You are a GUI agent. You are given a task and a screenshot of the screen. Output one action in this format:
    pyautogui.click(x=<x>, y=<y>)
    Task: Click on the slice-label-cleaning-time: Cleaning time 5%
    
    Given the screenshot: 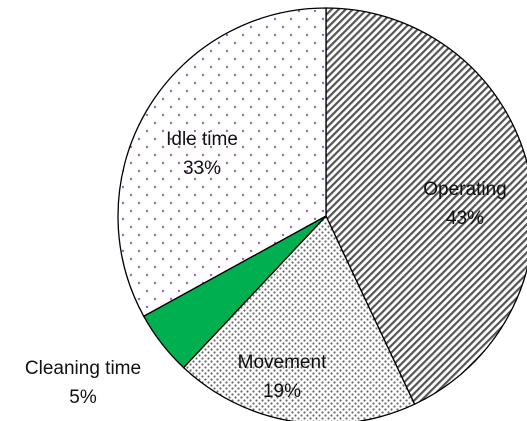 What is the action you would take?
    pyautogui.click(x=83, y=383)
    